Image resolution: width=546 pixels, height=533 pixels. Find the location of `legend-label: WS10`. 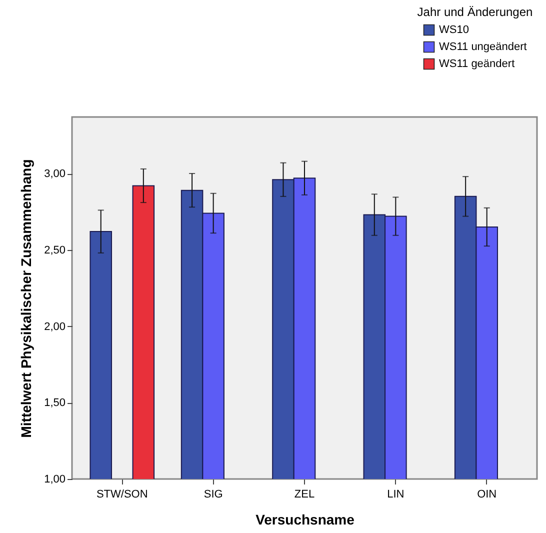

legend-label: WS10 is located at coordinates (454, 30).